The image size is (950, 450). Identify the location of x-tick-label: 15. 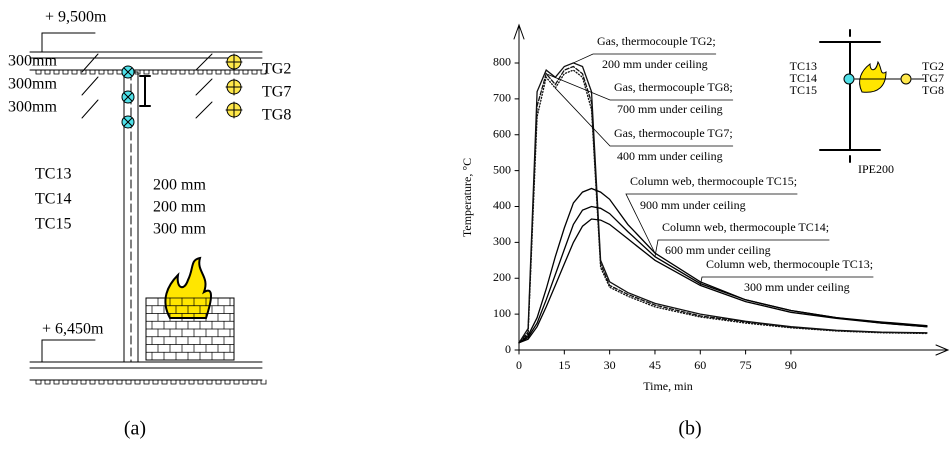
(564, 365).